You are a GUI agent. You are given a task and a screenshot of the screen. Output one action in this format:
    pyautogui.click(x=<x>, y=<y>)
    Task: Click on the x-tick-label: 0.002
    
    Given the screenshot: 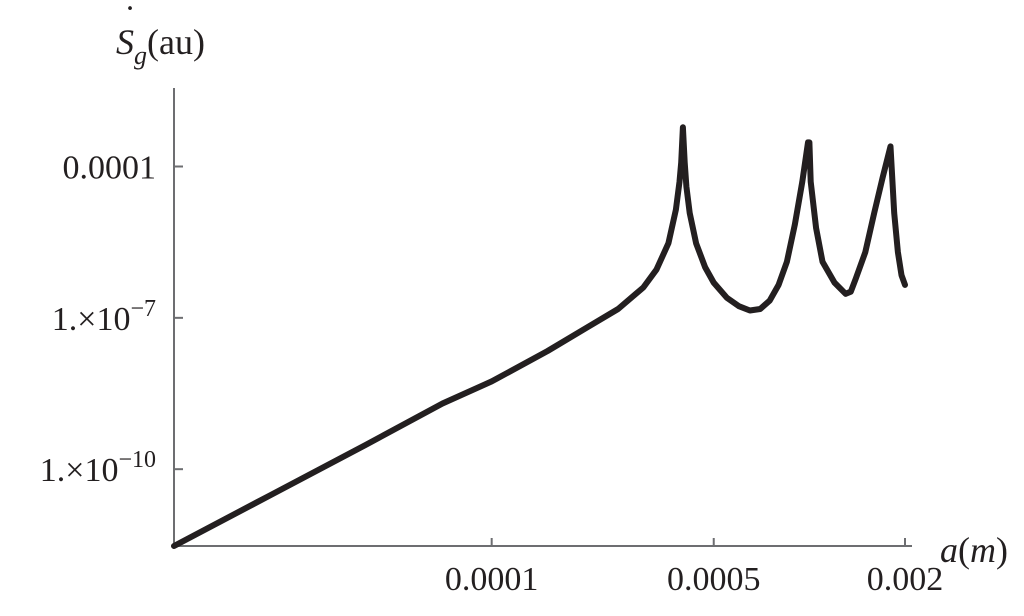 What is the action you would take?
    pyautogui.click(x=905, y=579)
    